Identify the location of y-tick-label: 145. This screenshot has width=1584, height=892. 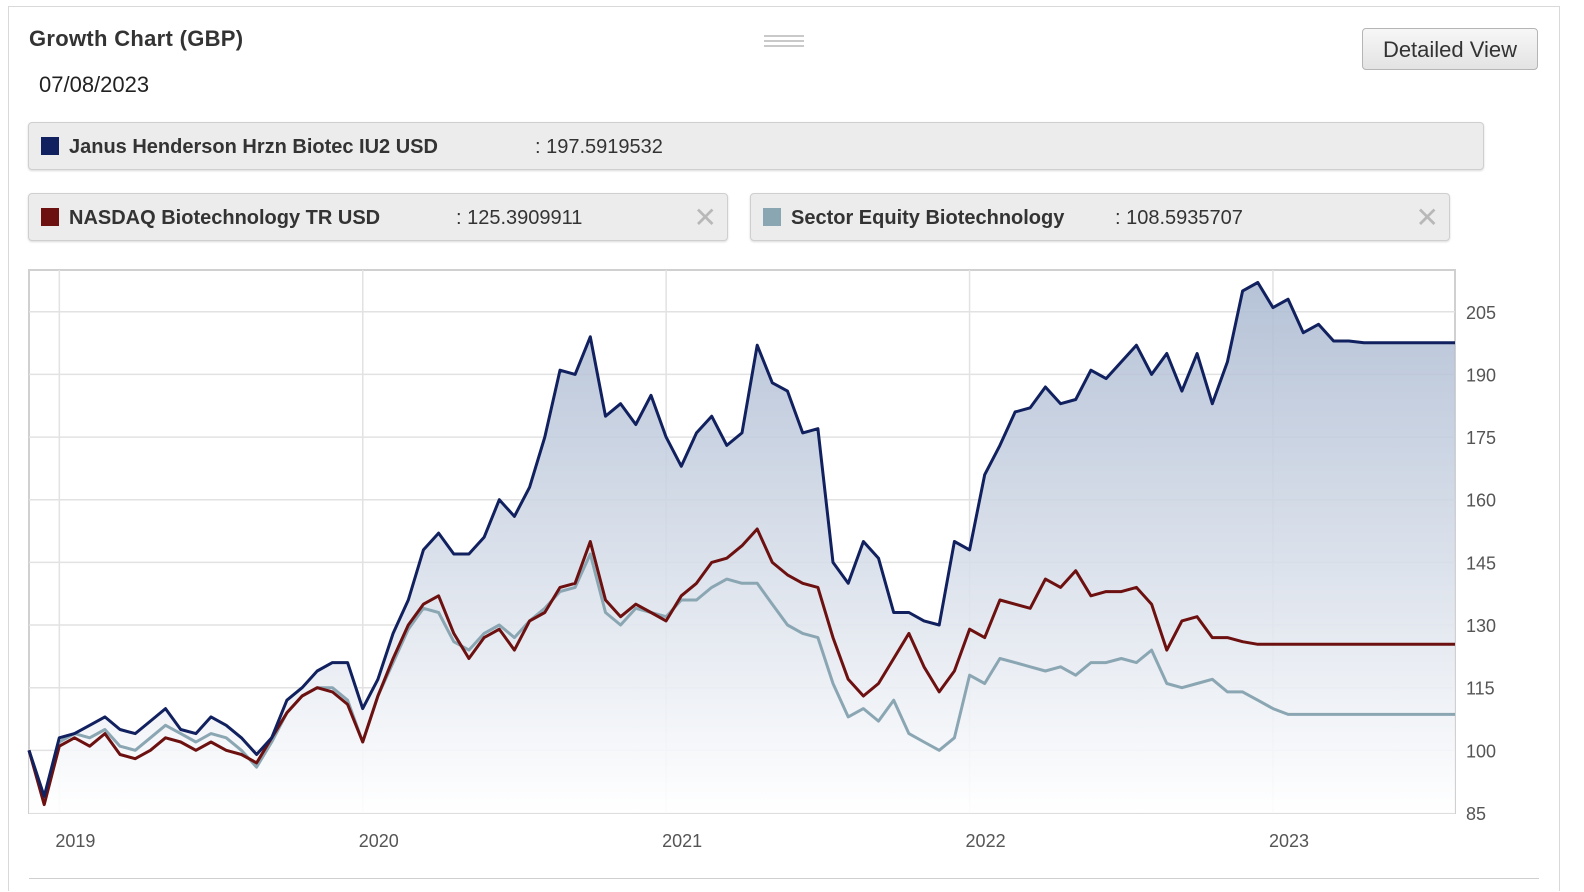
(1481, 563).